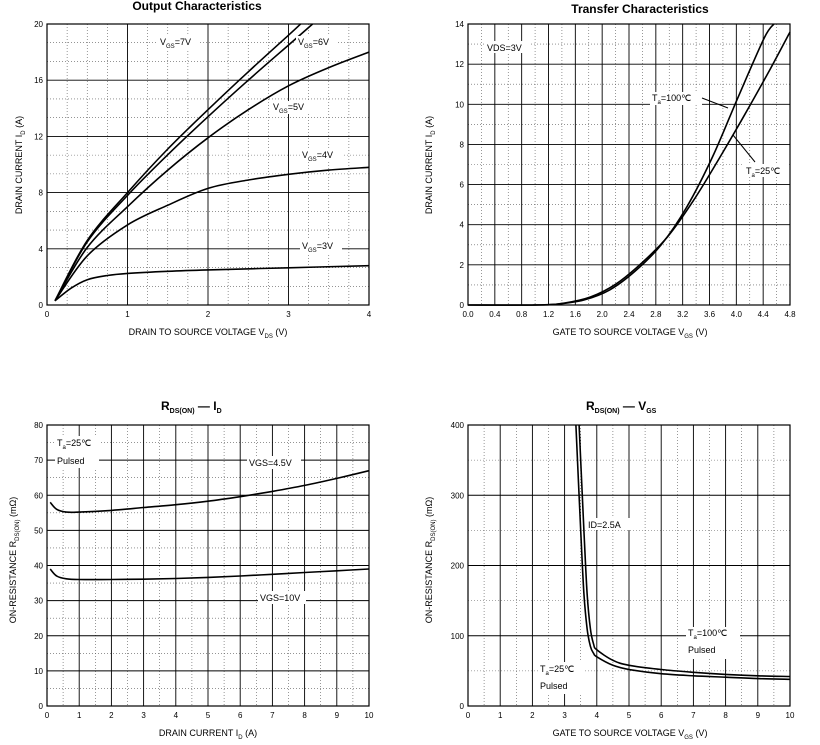  I want to click on series-label: VGS=4.5V, so click(270, 463).